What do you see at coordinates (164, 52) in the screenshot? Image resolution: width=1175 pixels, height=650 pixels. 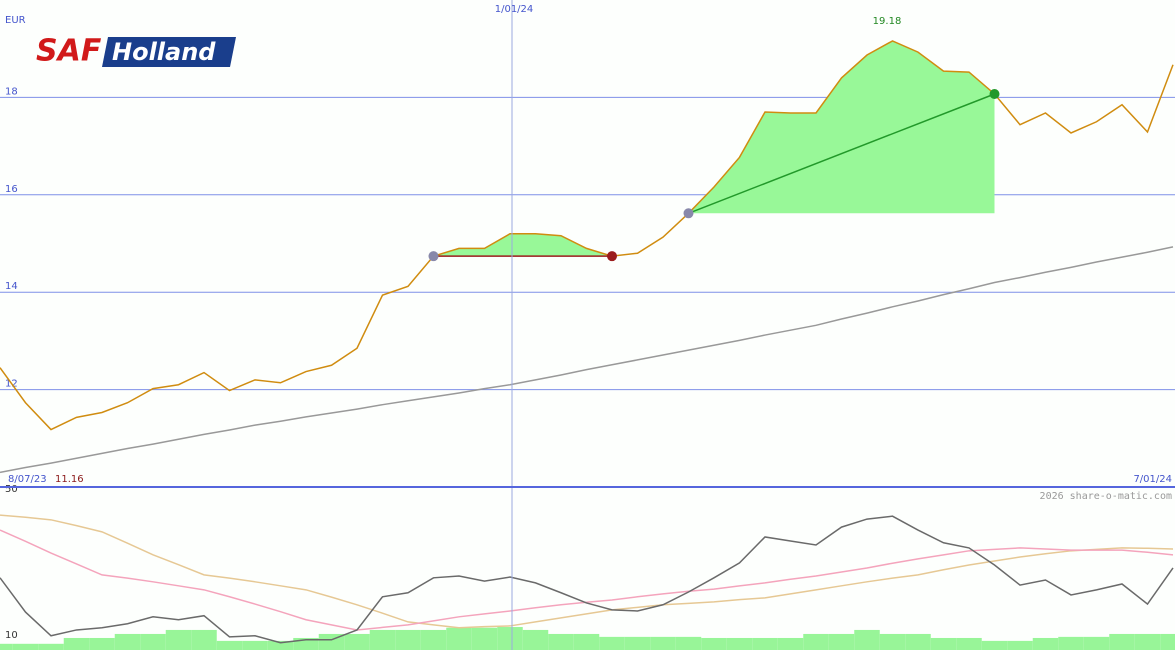 I see `logo-right: Holland` at bounding box center [164, 52].